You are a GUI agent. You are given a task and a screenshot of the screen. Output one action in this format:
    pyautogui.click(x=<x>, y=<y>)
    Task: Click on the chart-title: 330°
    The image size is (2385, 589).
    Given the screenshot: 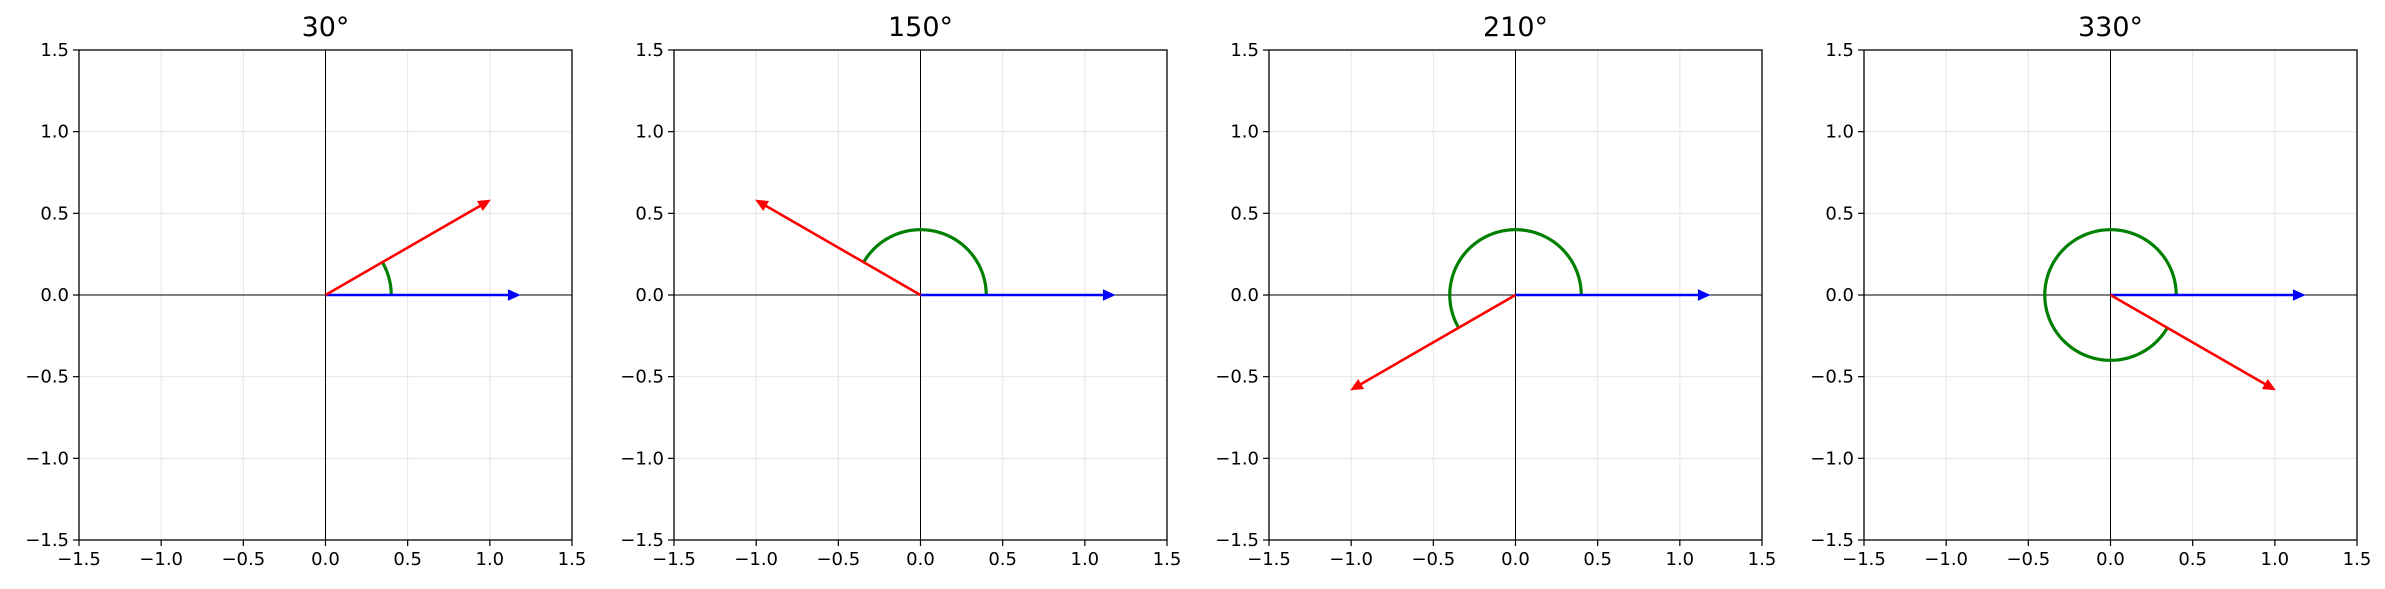 What is the action you would take?
    pyautogui.click(x=2110, y=27)
    